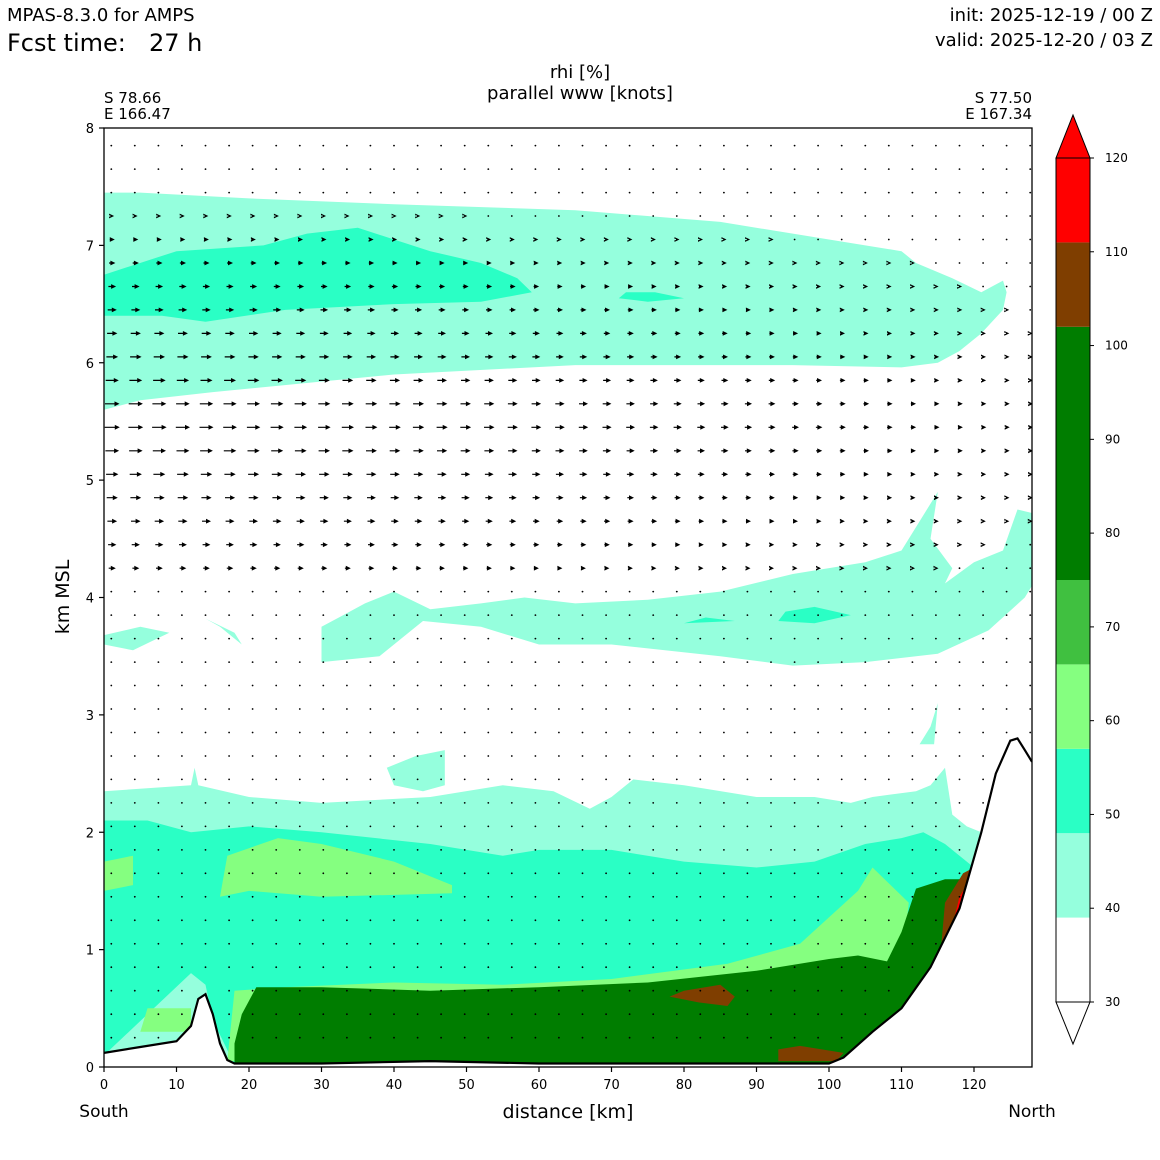 The image size is (1160, 1160). What do you see at coordinates (998, 114) in the screenshot?
I see `end-lon: E 167.34` at bounding box center [998, 114].